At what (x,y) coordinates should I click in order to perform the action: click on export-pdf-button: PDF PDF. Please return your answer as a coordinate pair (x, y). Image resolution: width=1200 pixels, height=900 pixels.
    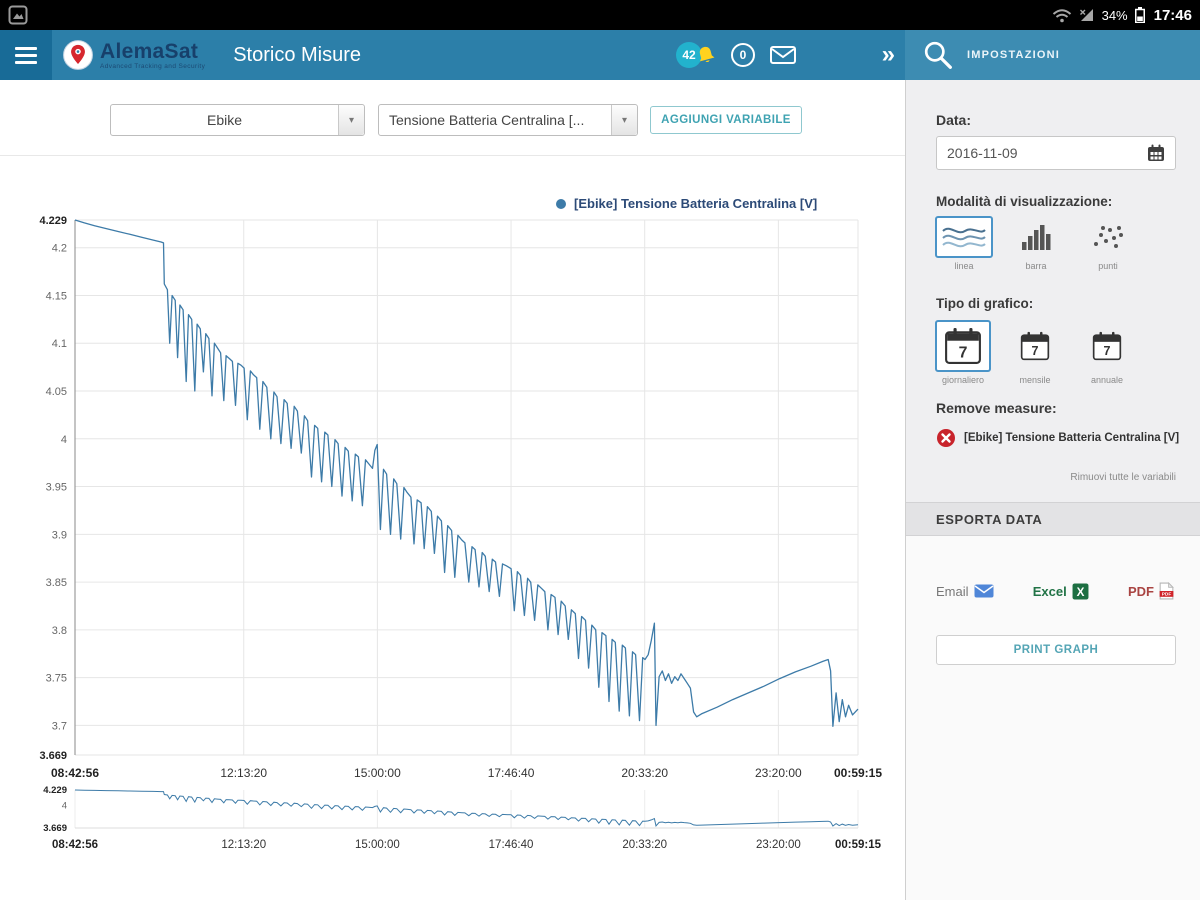
    Looking at the image, I should click on (1151, 591).